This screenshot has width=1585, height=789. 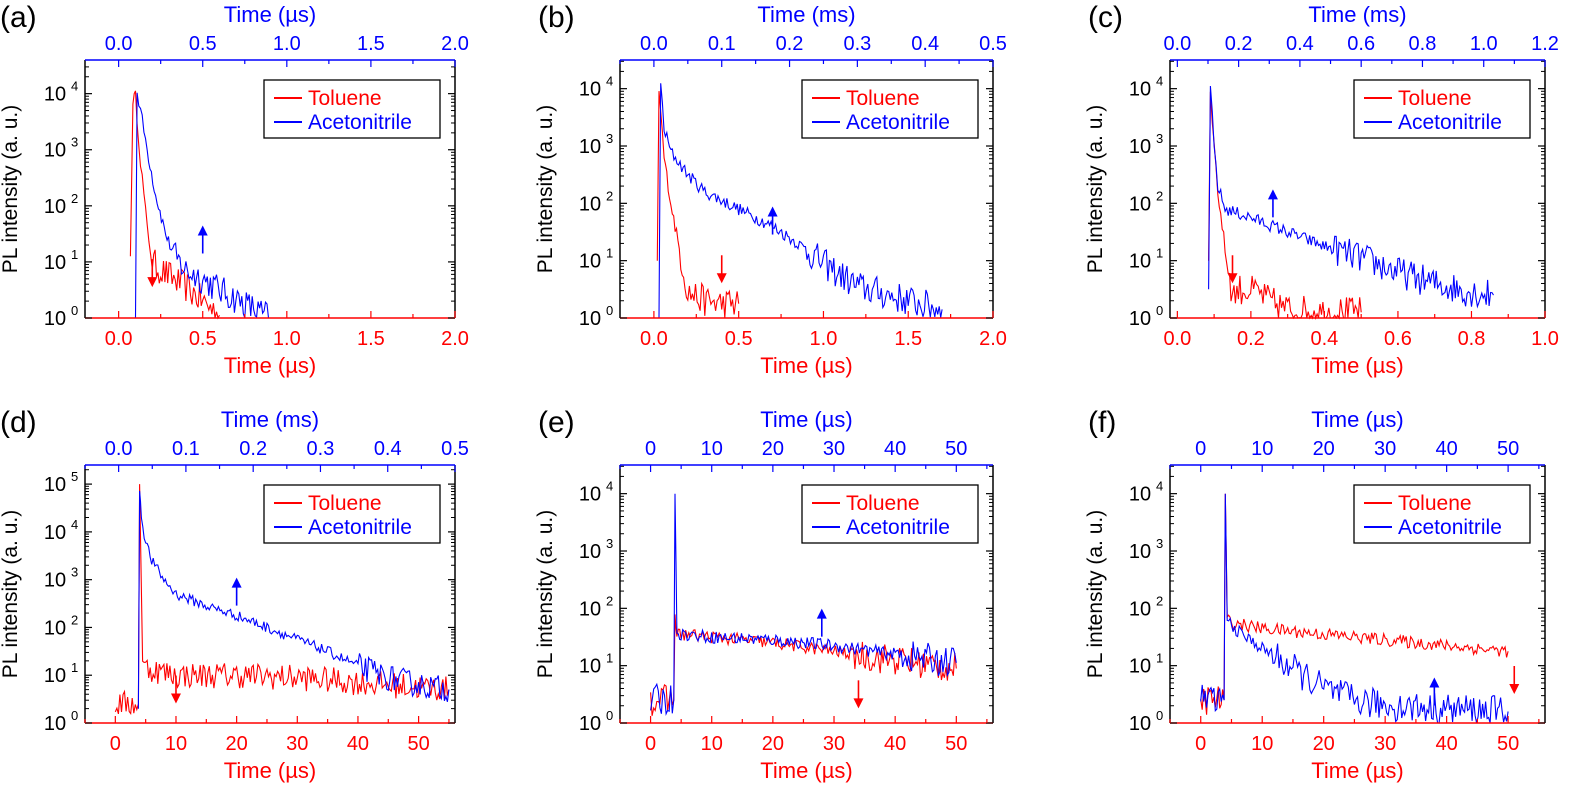 I want to click on panel-label: (f), so click(x=1102, y=422).